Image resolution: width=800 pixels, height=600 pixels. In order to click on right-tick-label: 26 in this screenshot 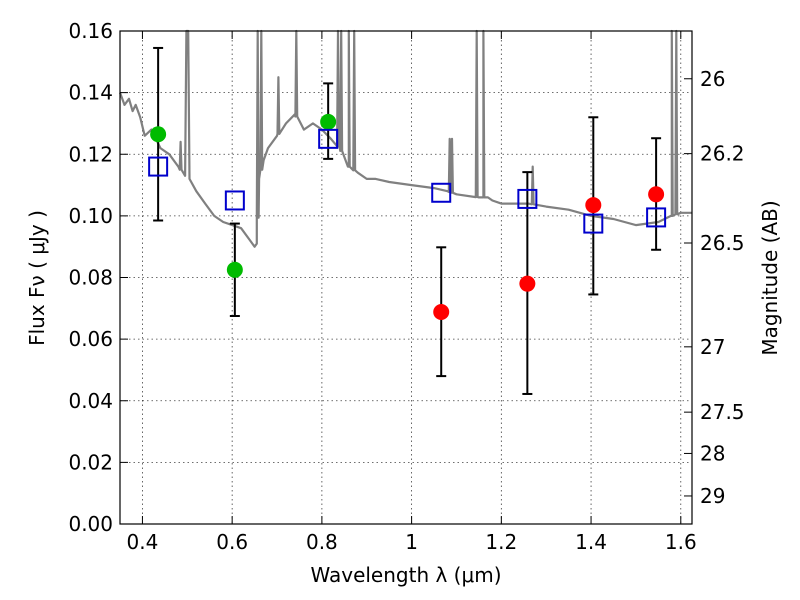, I will do `click(712, 79)`.